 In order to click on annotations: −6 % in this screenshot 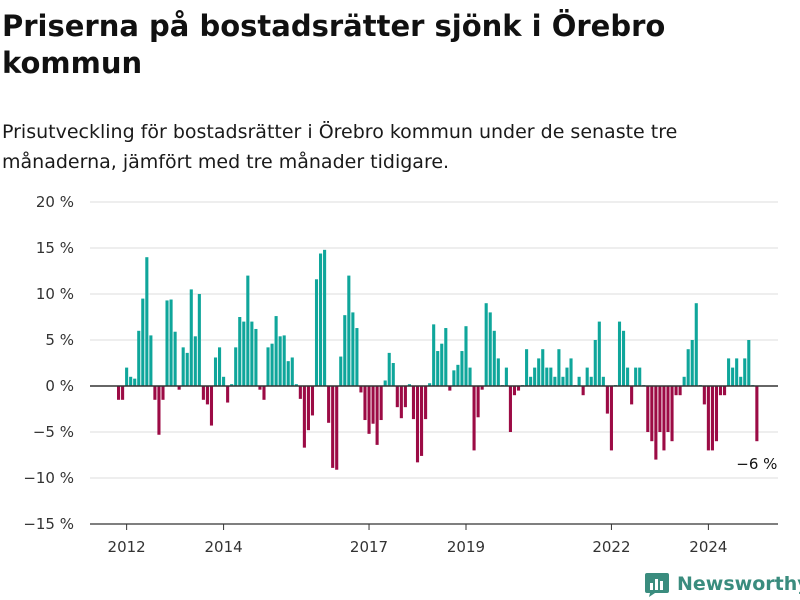, I will do `click(756, 464)`.